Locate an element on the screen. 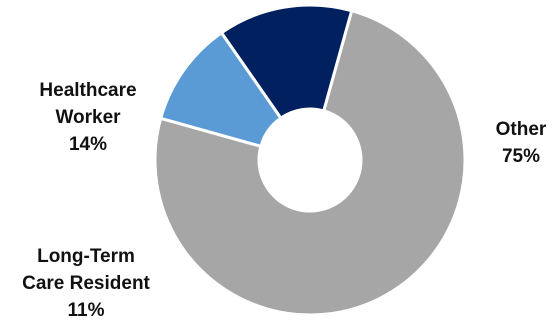 This screenshot has height=331, width=555. slice-label-line: Worker is located at coordinates (88, 117).